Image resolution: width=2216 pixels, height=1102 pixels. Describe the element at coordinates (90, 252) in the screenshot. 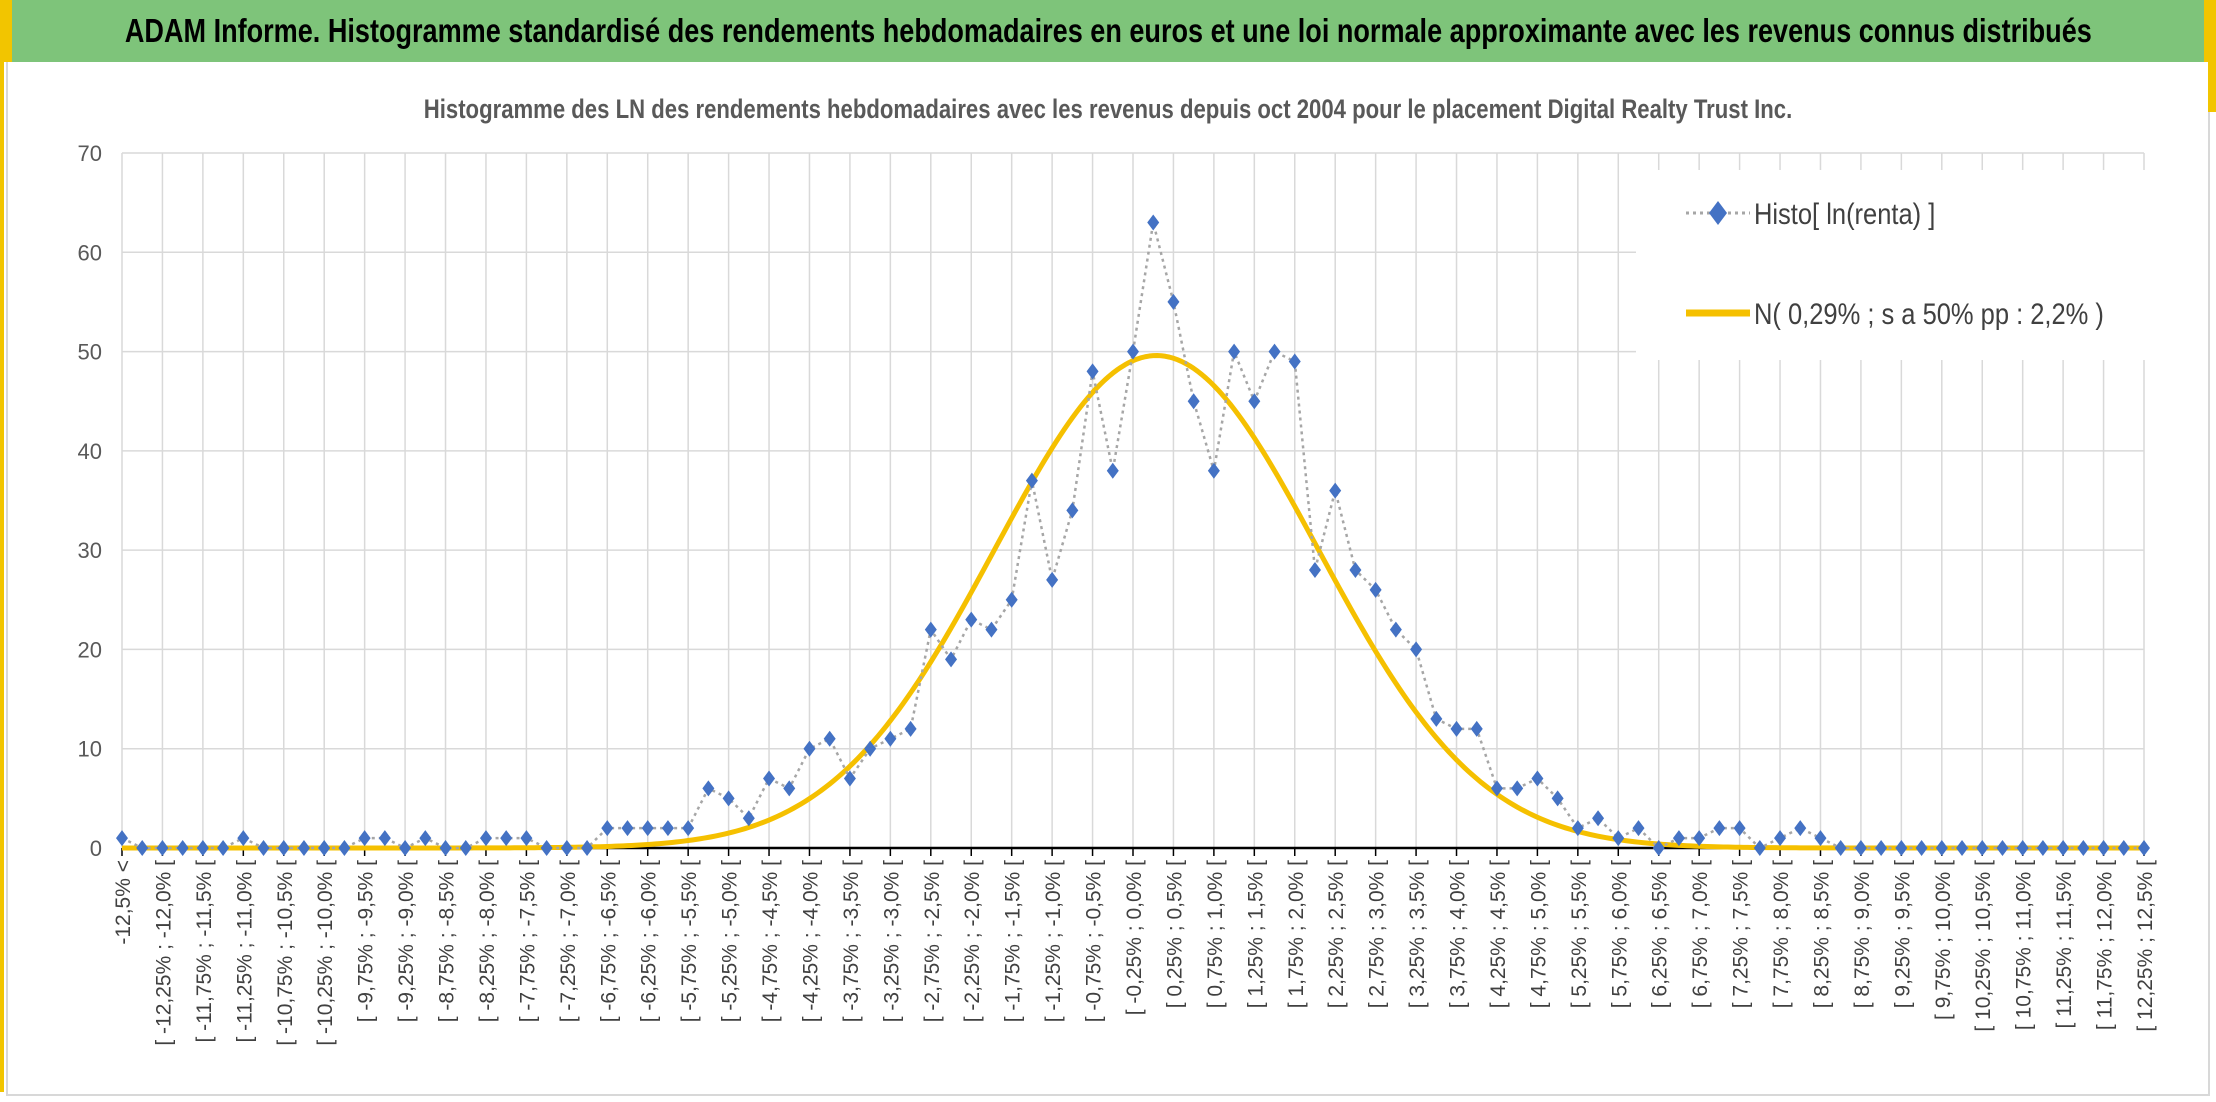

I see `y-tick-label: 60` at that location.